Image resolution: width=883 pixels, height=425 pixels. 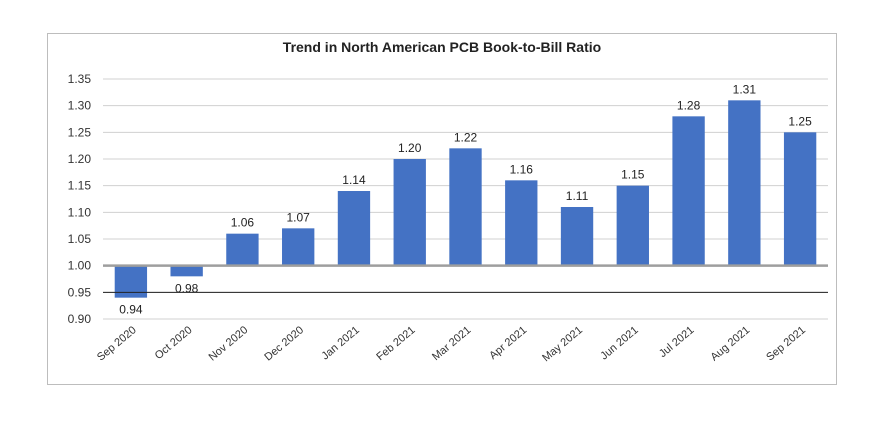 What do you see at coordinates (299, 217) in the screenshot?
I see `data-label: 1.07` at bounding box center [299, 217].